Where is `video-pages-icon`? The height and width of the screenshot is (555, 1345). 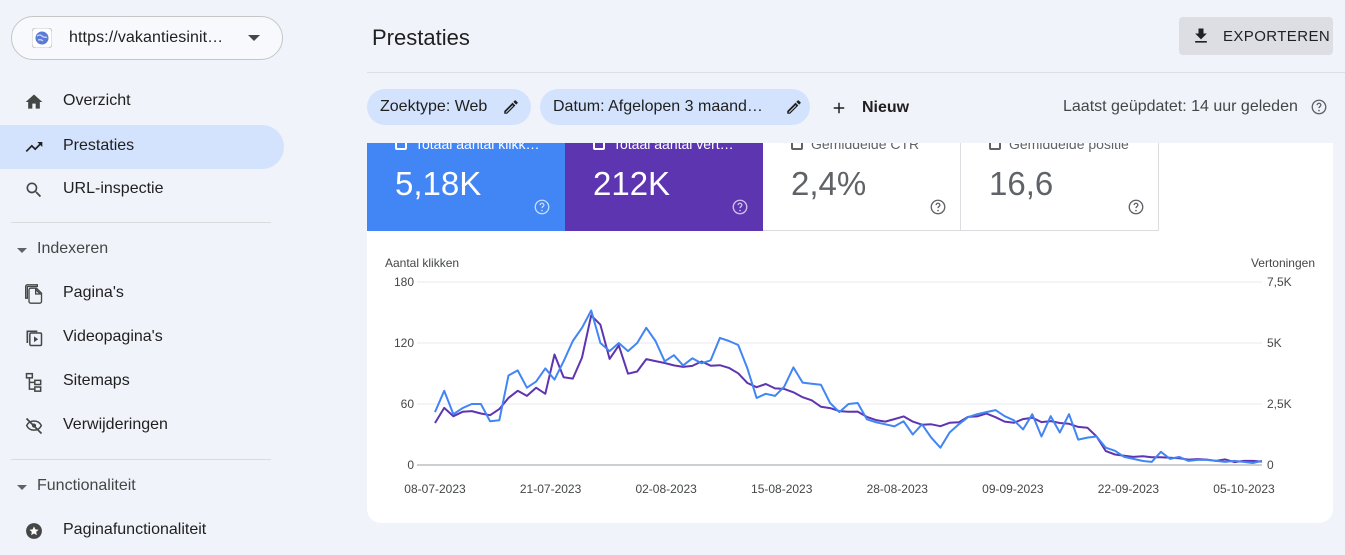
video-pages-icon is located at coordinates (34, 338).